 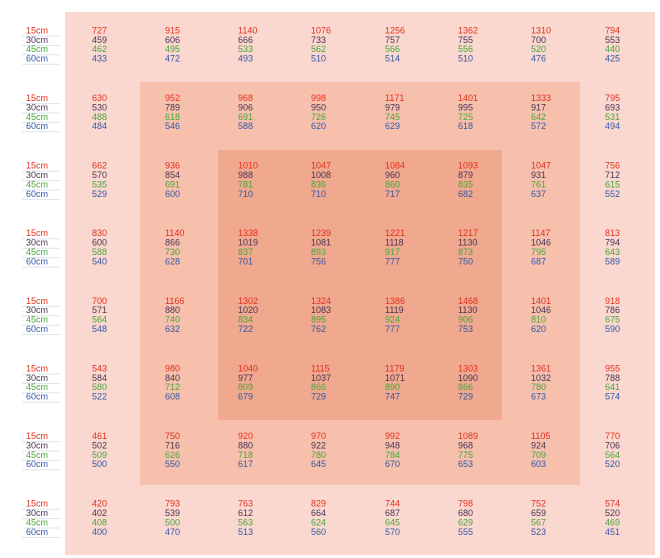 What do you see at coordinates (245, 329) in the screenshot?
I see `measurement: 722` at bounding box center [245, 329].